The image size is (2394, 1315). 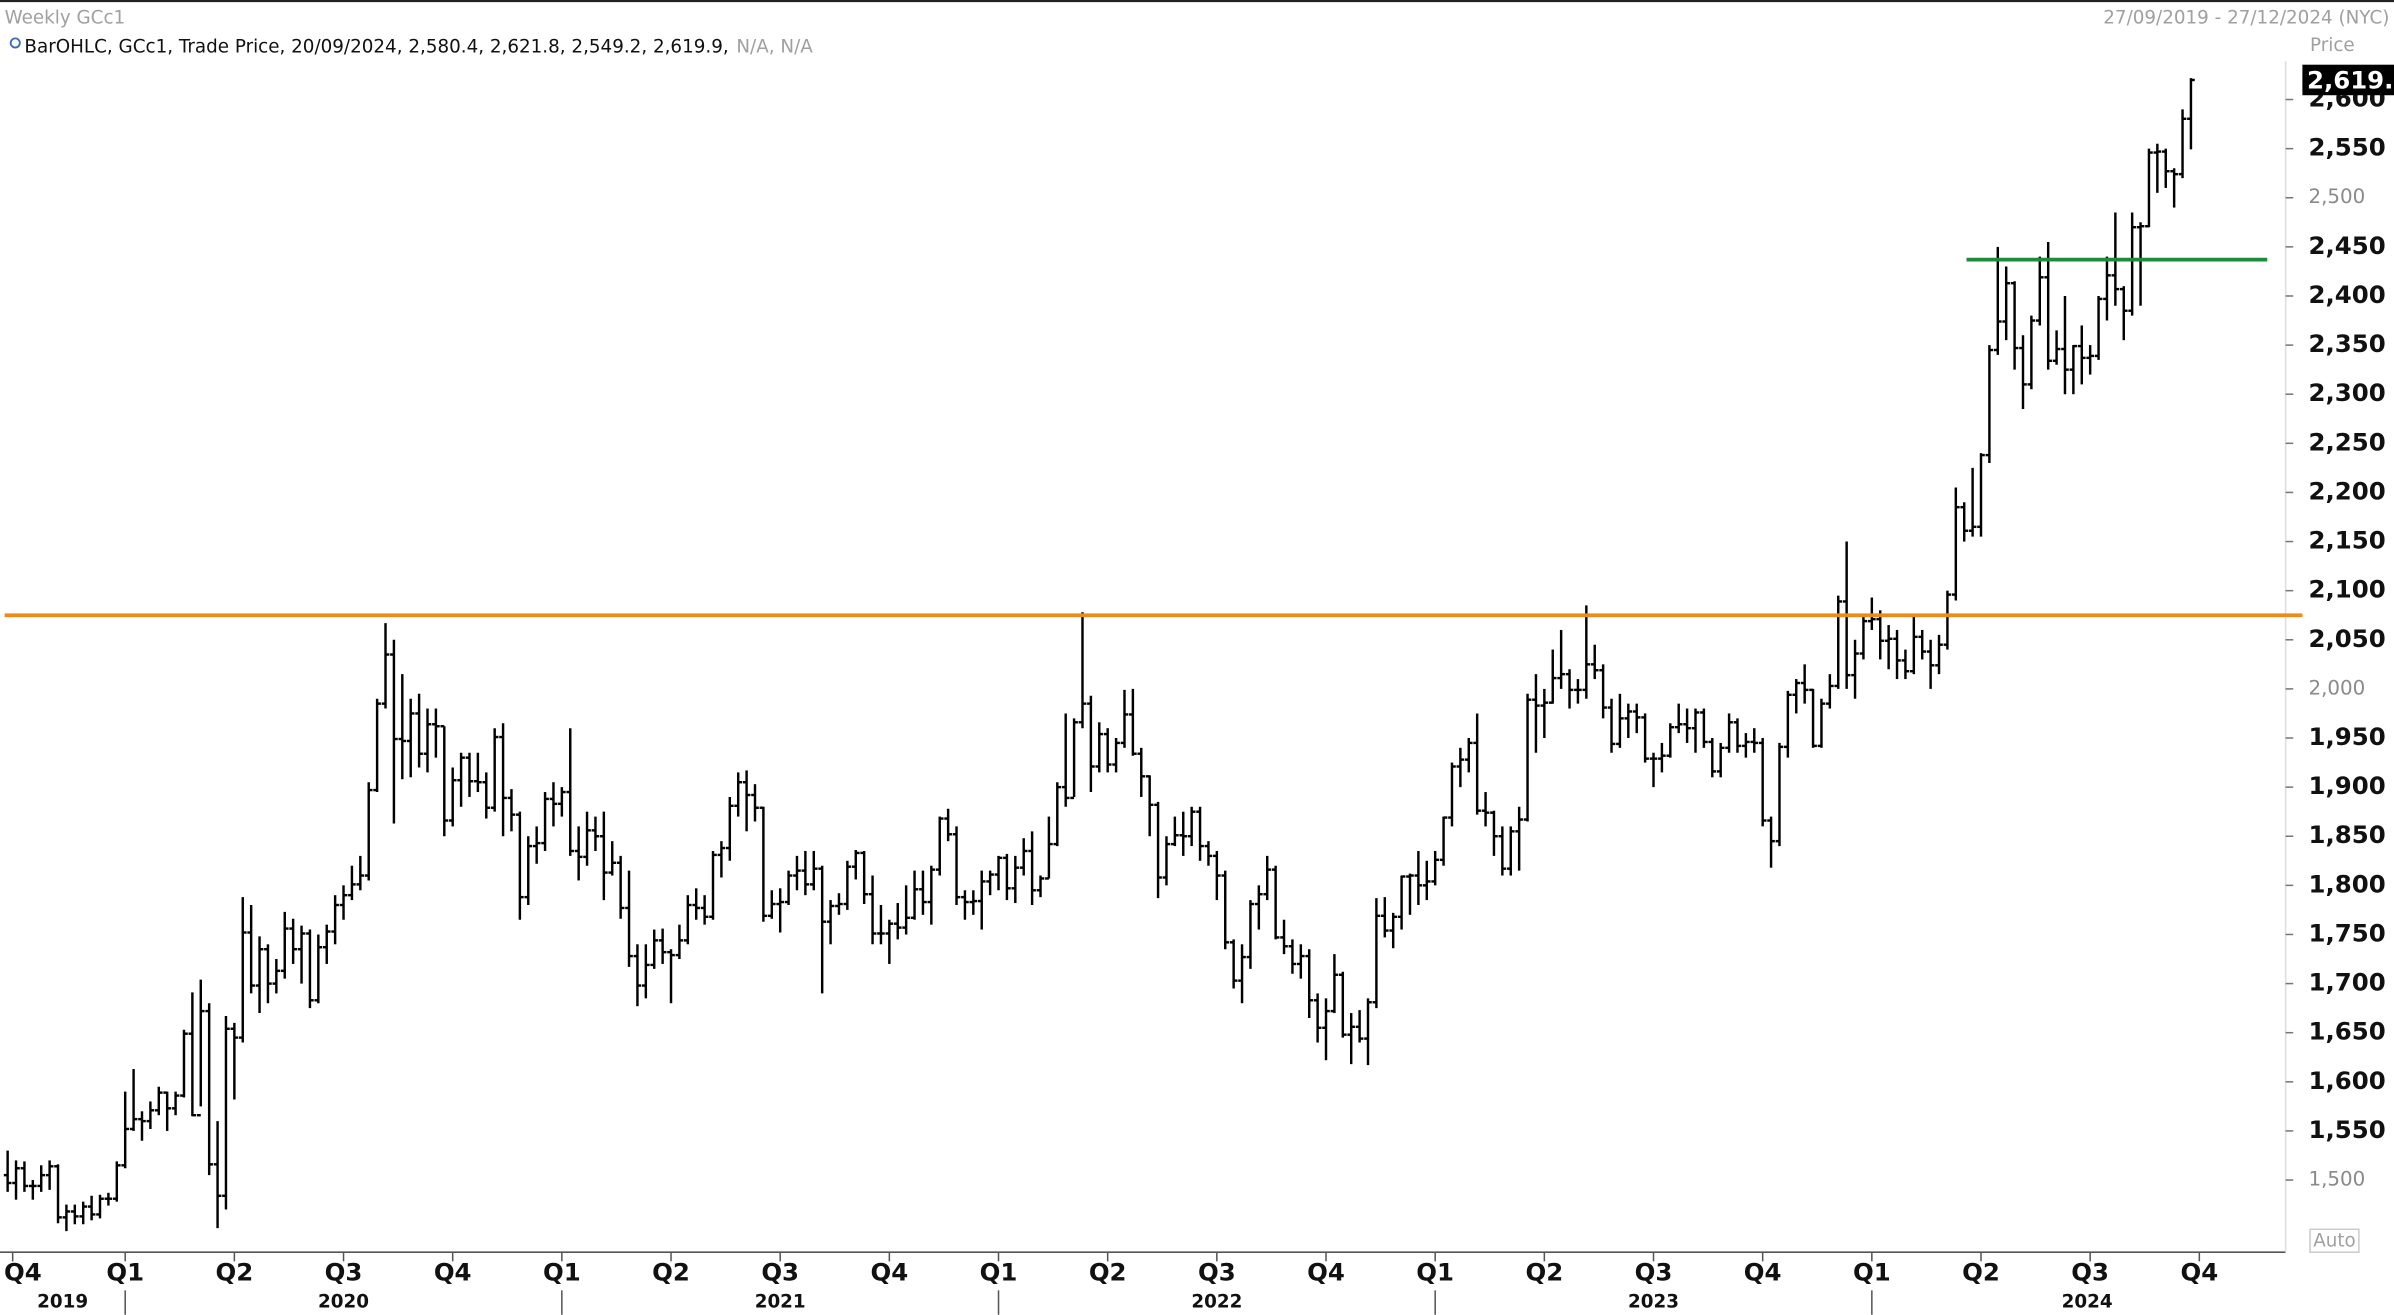 I want to click on last-price-label: 2,619.9, so click(x=2350, y=79).